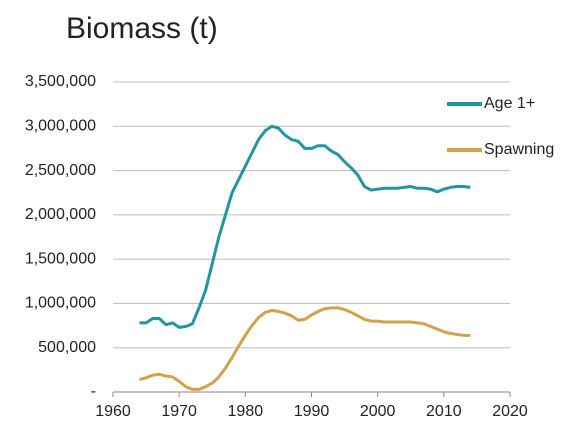 This screenshot has height=426, width=568. What do you see at coordinates (60, 303) in the screenshot?
I see `y-tick-label: 1,000,000` at bounding box center [60, 303].